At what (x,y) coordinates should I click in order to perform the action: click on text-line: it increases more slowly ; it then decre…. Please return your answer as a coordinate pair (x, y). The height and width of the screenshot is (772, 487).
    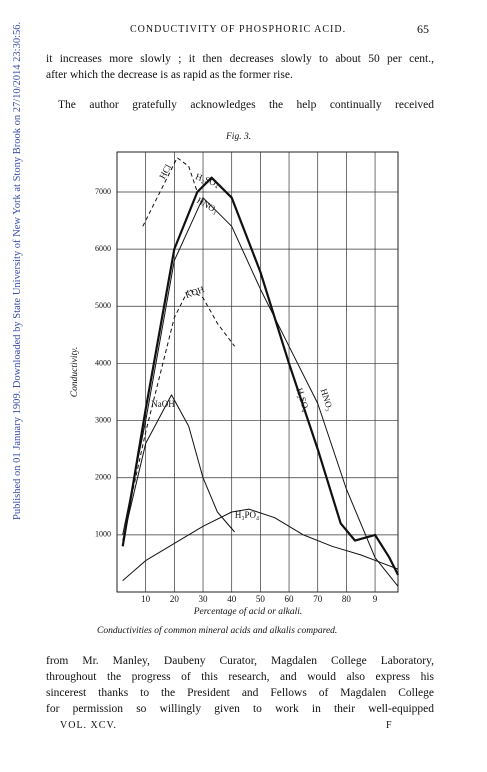
    Looking at the image, I should click on (240, 59).